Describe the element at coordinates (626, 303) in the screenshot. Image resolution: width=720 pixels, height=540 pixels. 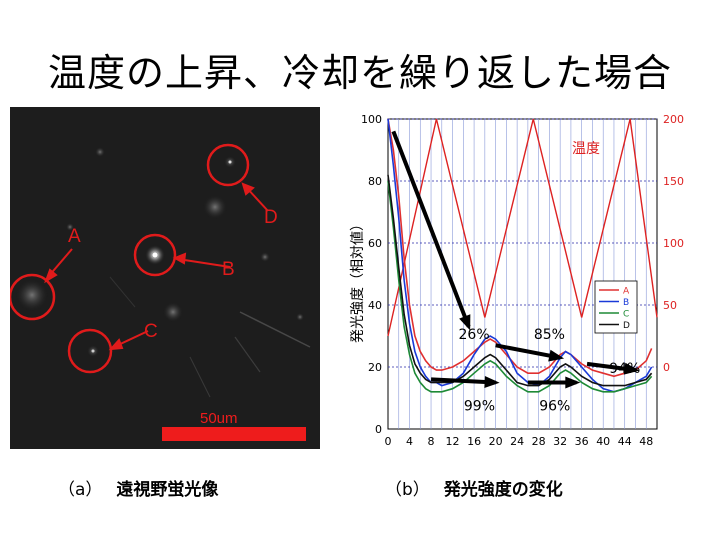
I see `legend-label-b: B` at that location.